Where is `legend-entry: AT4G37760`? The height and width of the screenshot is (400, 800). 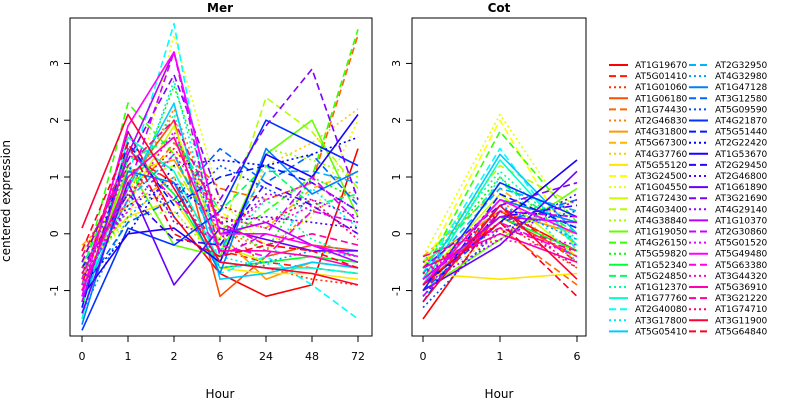 legend-entry: AT4G37760 is located at coordinates (648, 155).